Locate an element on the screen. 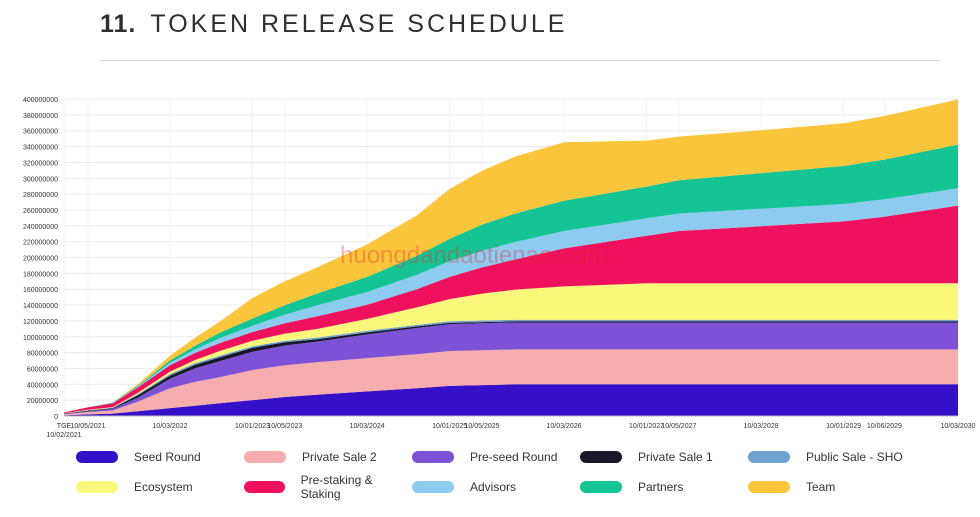  legend-item: Private Sale 2 is located at coordinates (328, 457).